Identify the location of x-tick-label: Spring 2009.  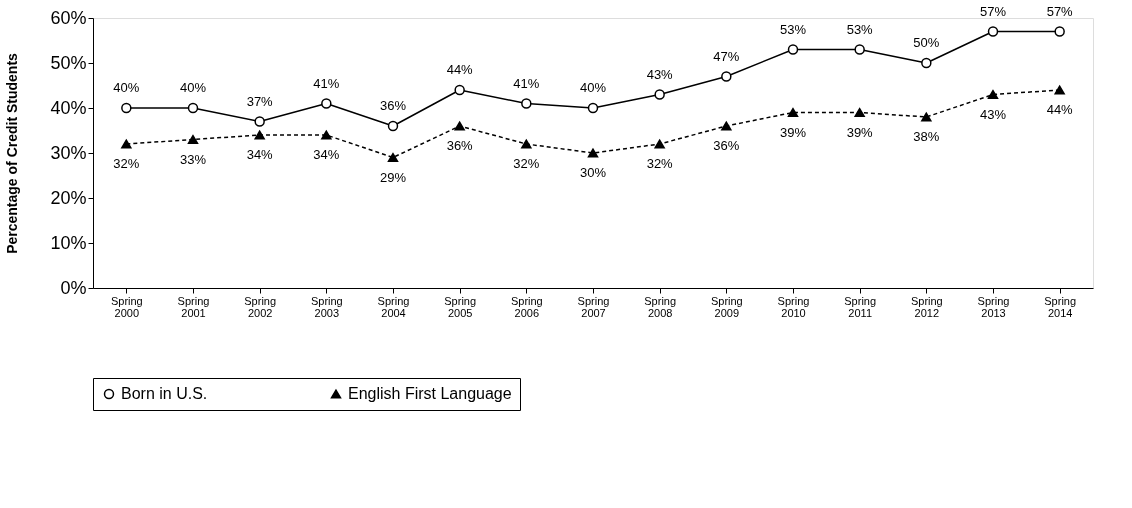
(726, 306).